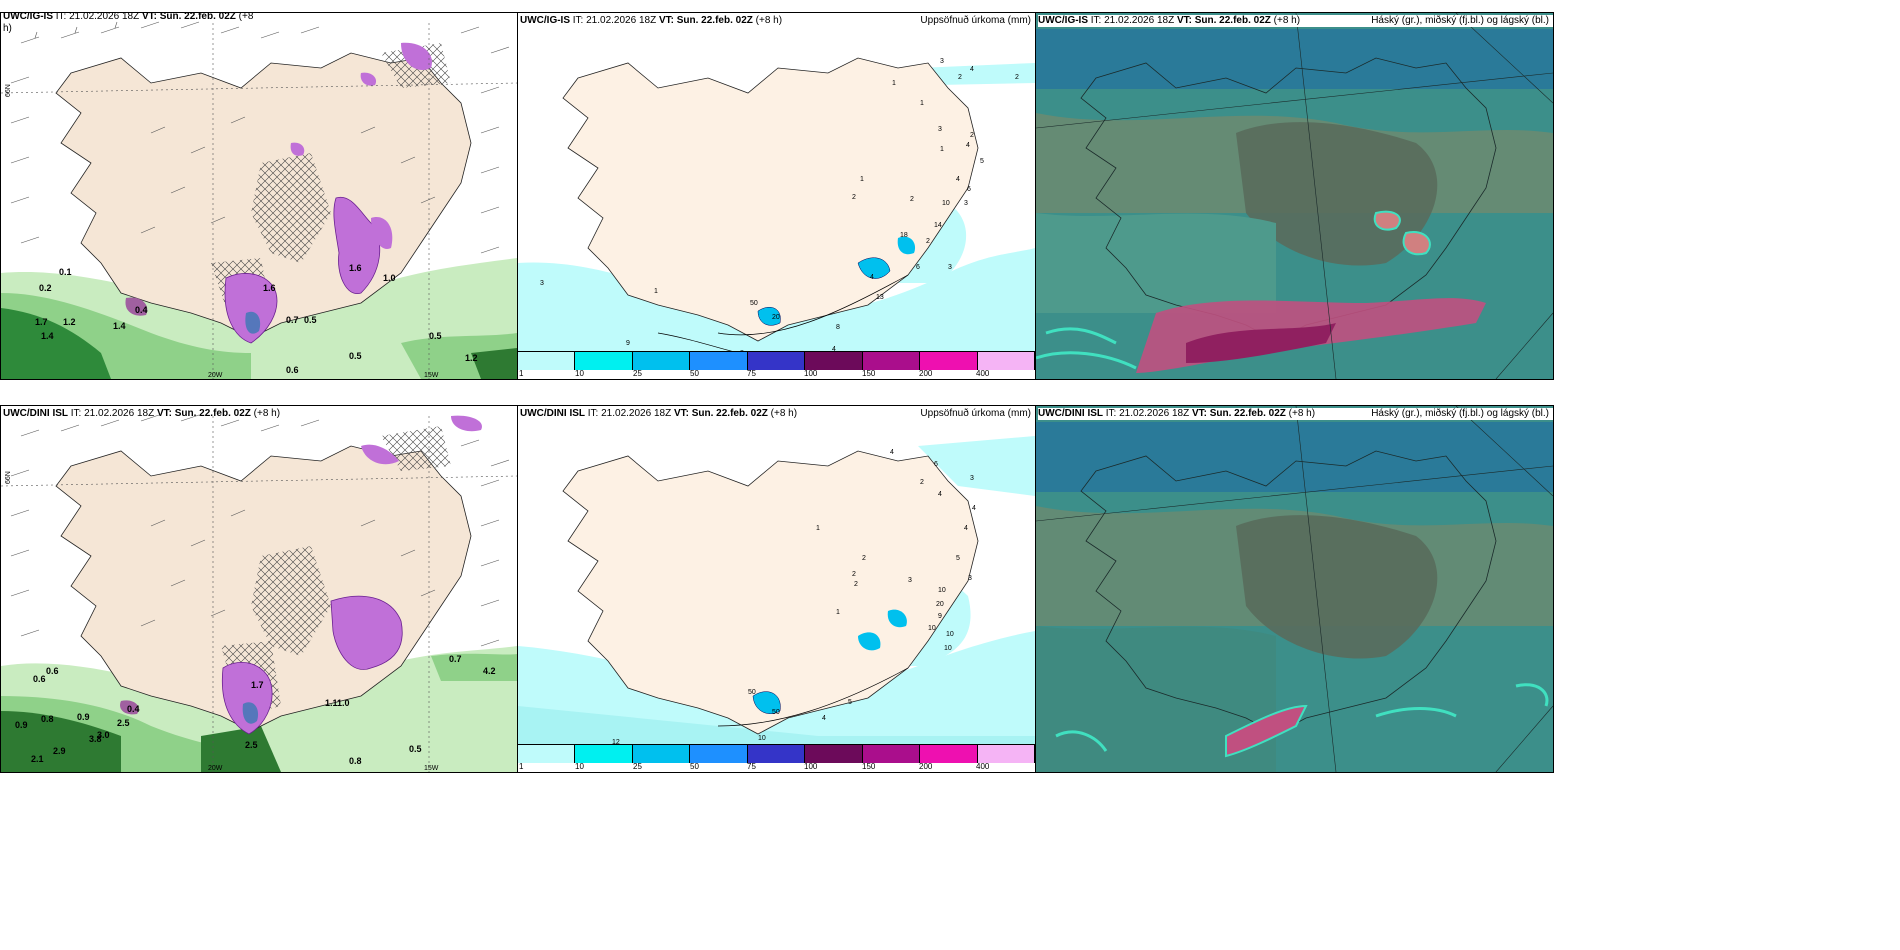 The image size is (1900, 950). I want to click on lon-label-15w: 15W, so click(431, 375).